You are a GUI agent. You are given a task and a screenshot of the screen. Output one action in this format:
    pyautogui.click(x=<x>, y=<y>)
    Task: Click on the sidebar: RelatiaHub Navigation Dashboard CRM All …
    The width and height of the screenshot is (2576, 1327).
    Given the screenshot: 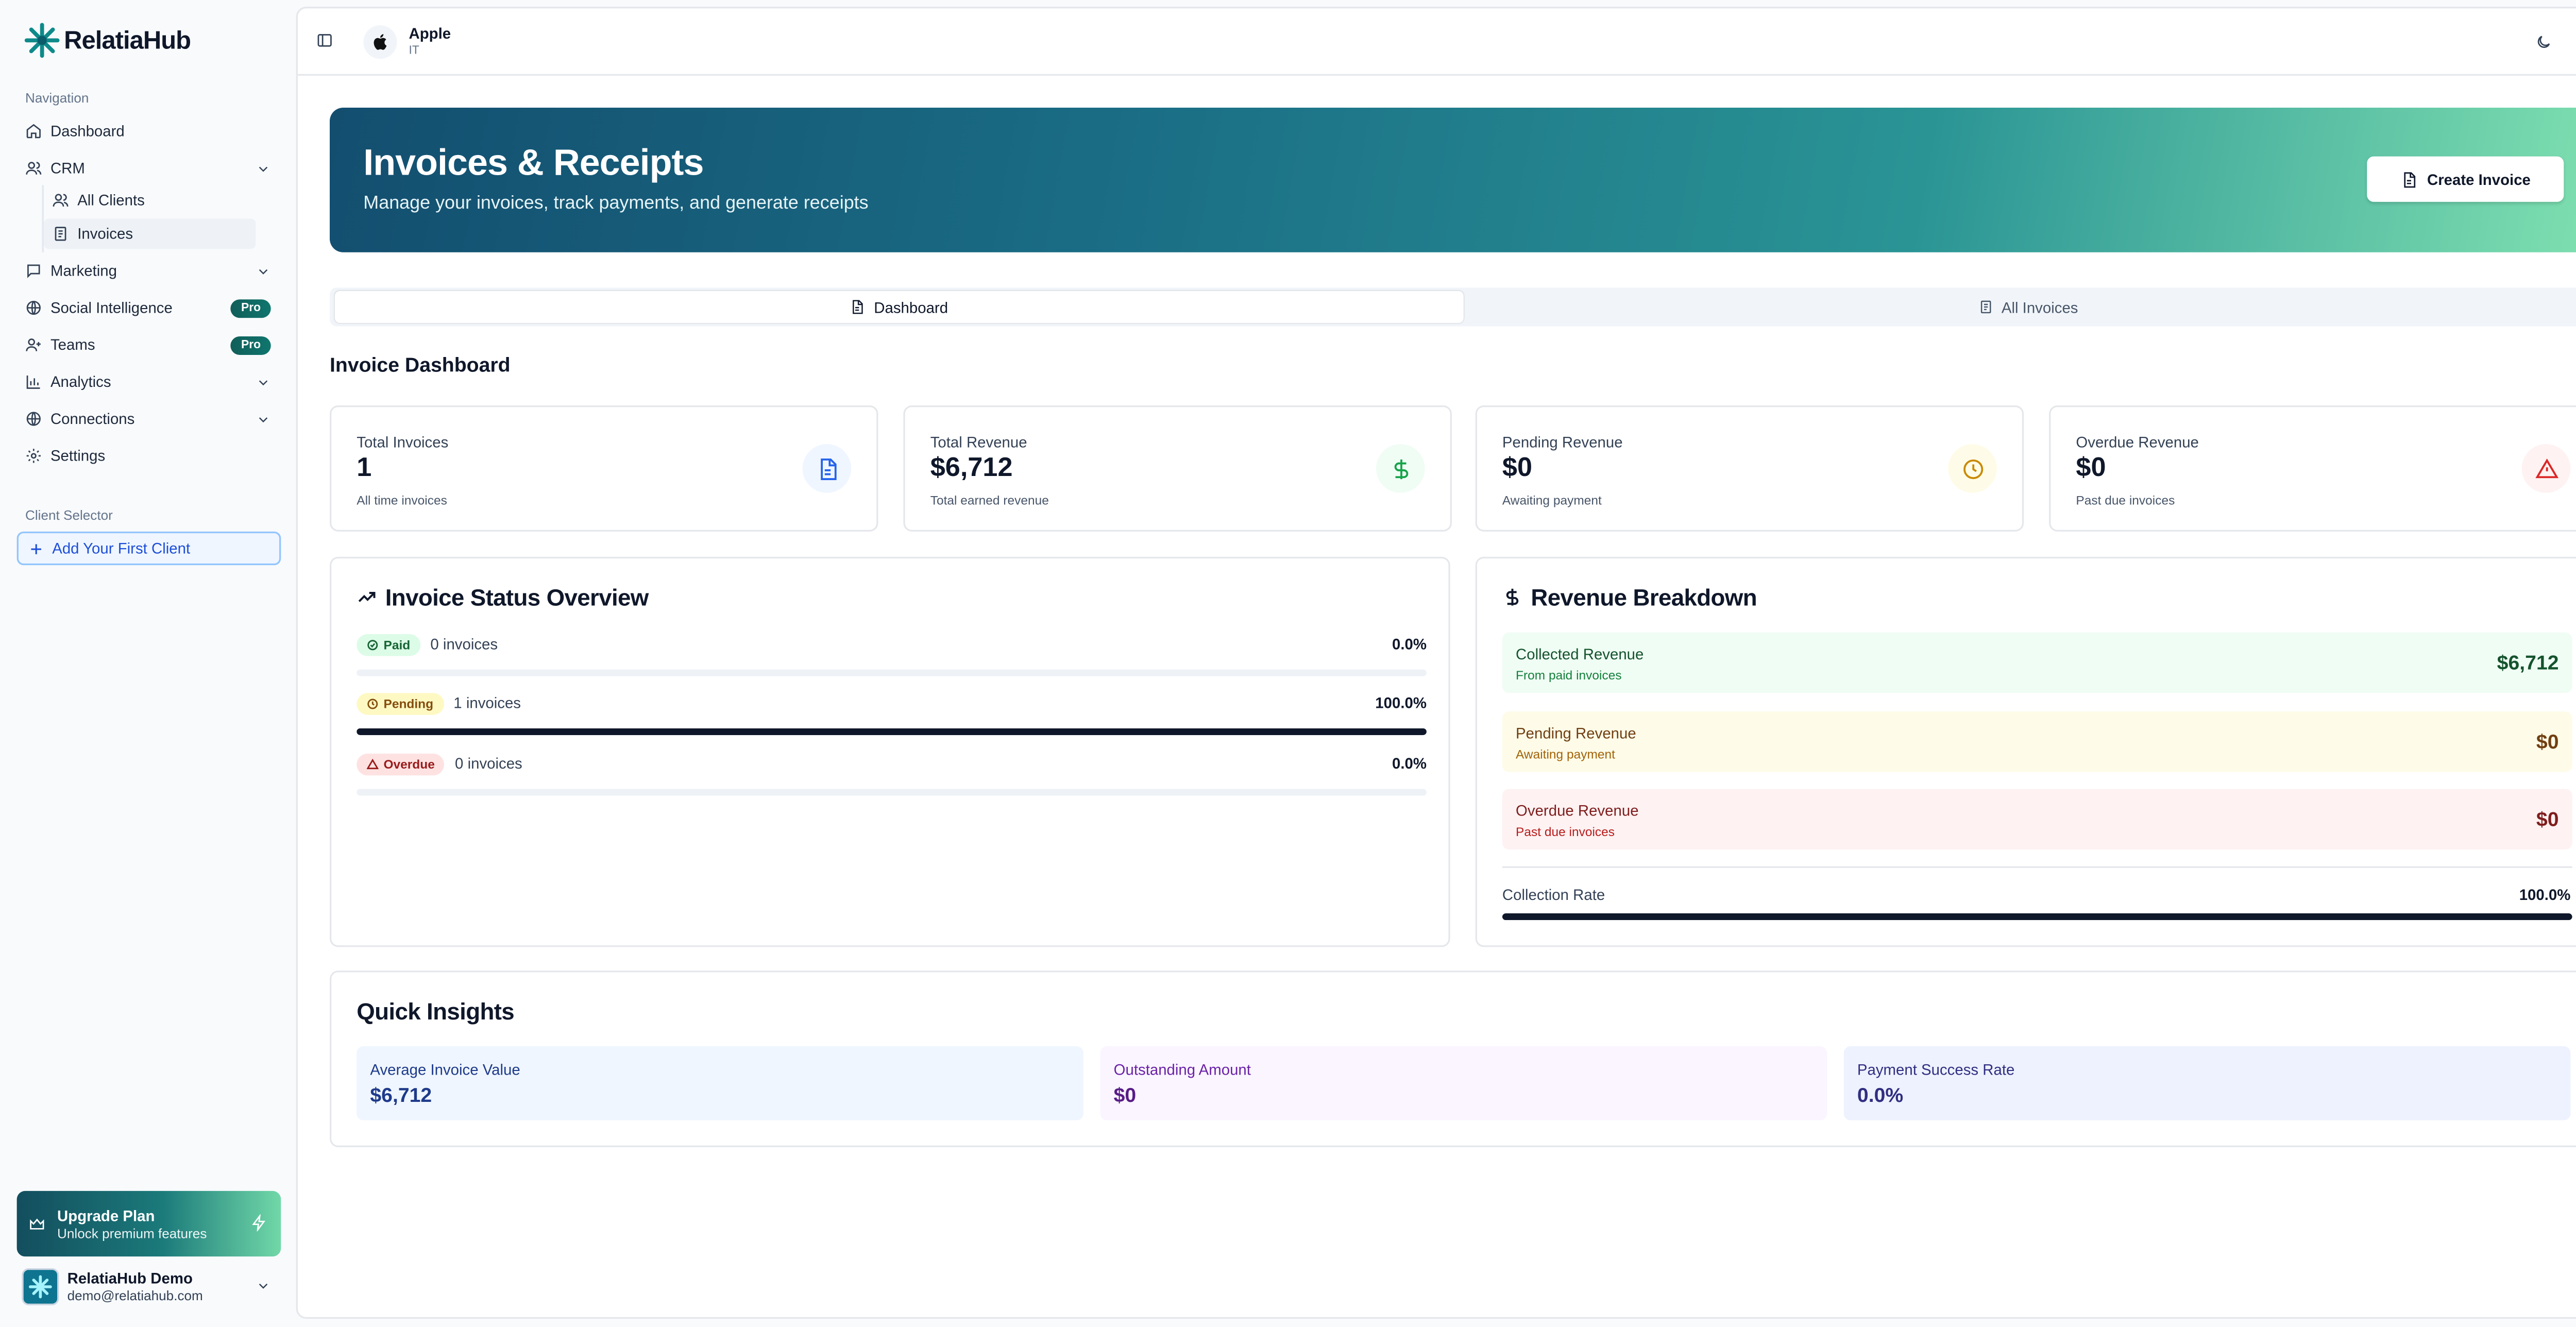 What is the action you would take?
    pyautogui.click(x=148, y=663)
    